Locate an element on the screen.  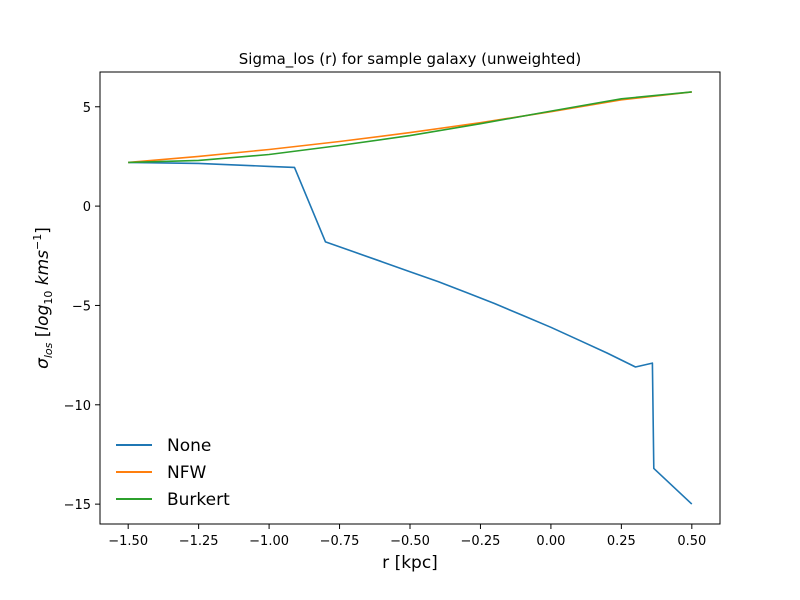
y-label-log-sub: 10 is located at coordinates (48, 298).